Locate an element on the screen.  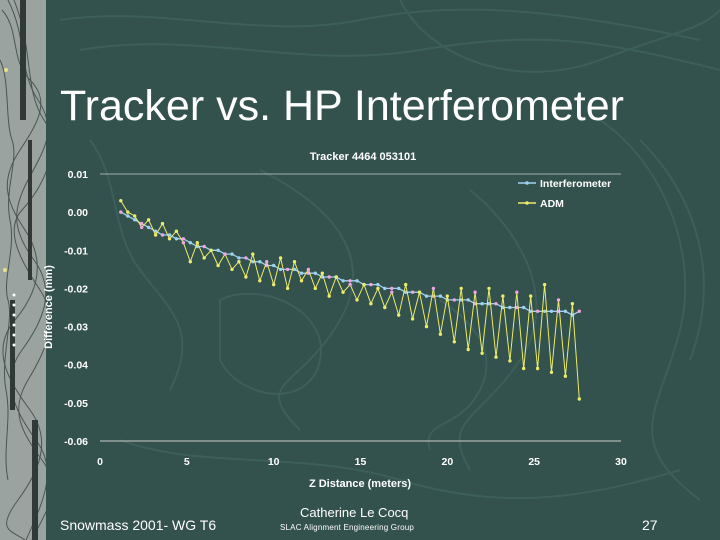
x-tick-label: 0 is located at coordinates (100, 462).